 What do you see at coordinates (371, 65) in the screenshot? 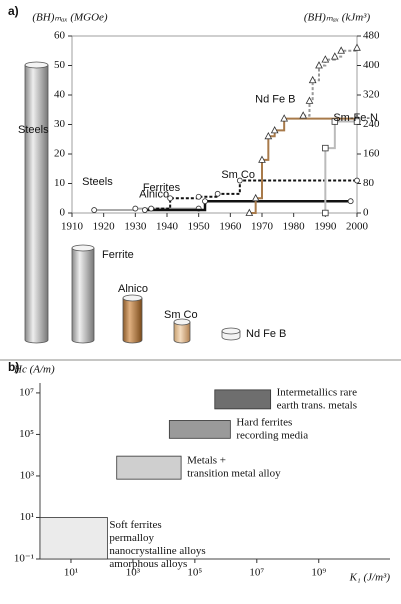
I see `y2-tick-label: 400` at bounding box center [371, 65].